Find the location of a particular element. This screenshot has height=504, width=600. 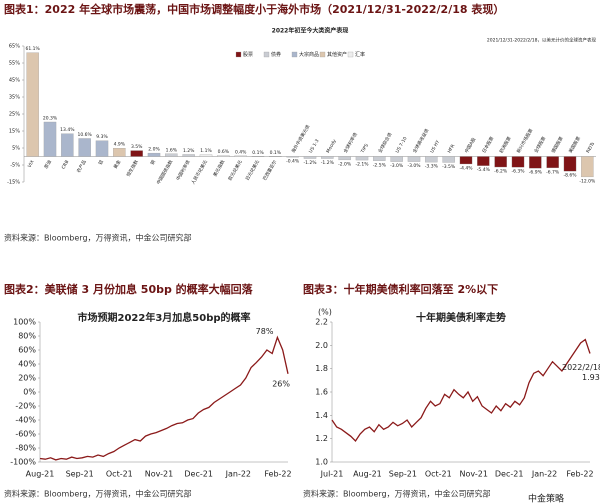

y-tick-label: 55% is located at coordinates (14, 64).